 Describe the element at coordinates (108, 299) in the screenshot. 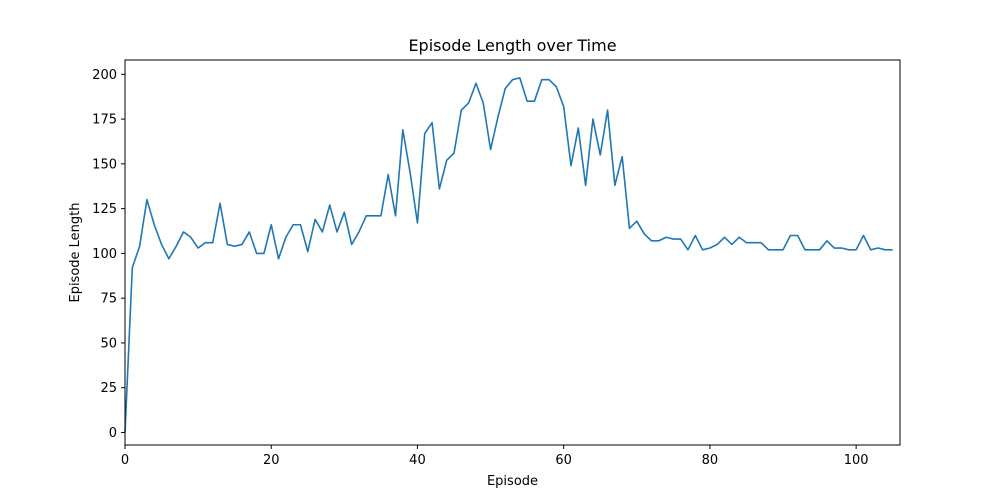

I see `y-tick-label: 75` at that location.